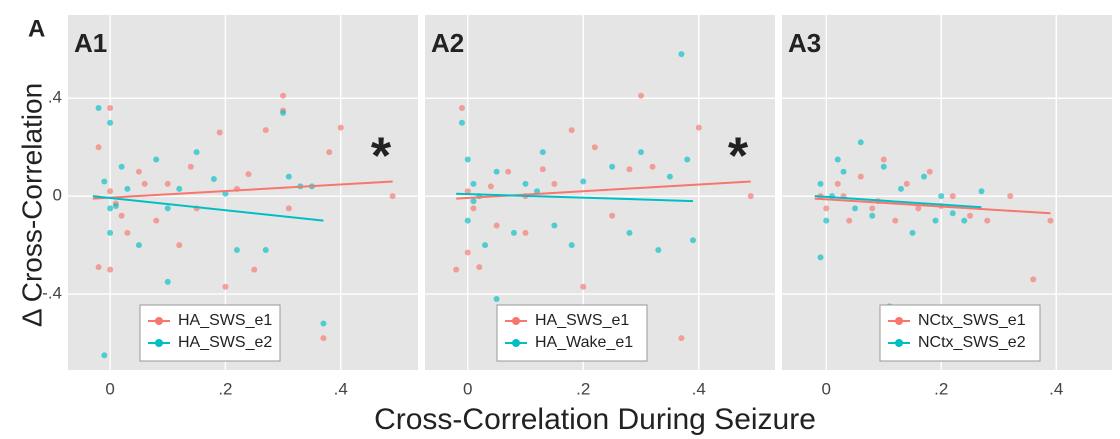 This screenshot has height=439, width=1120. Describe the element at coordinates (447, 43) in the screenshot. I see `panel-title: A2` at that location.